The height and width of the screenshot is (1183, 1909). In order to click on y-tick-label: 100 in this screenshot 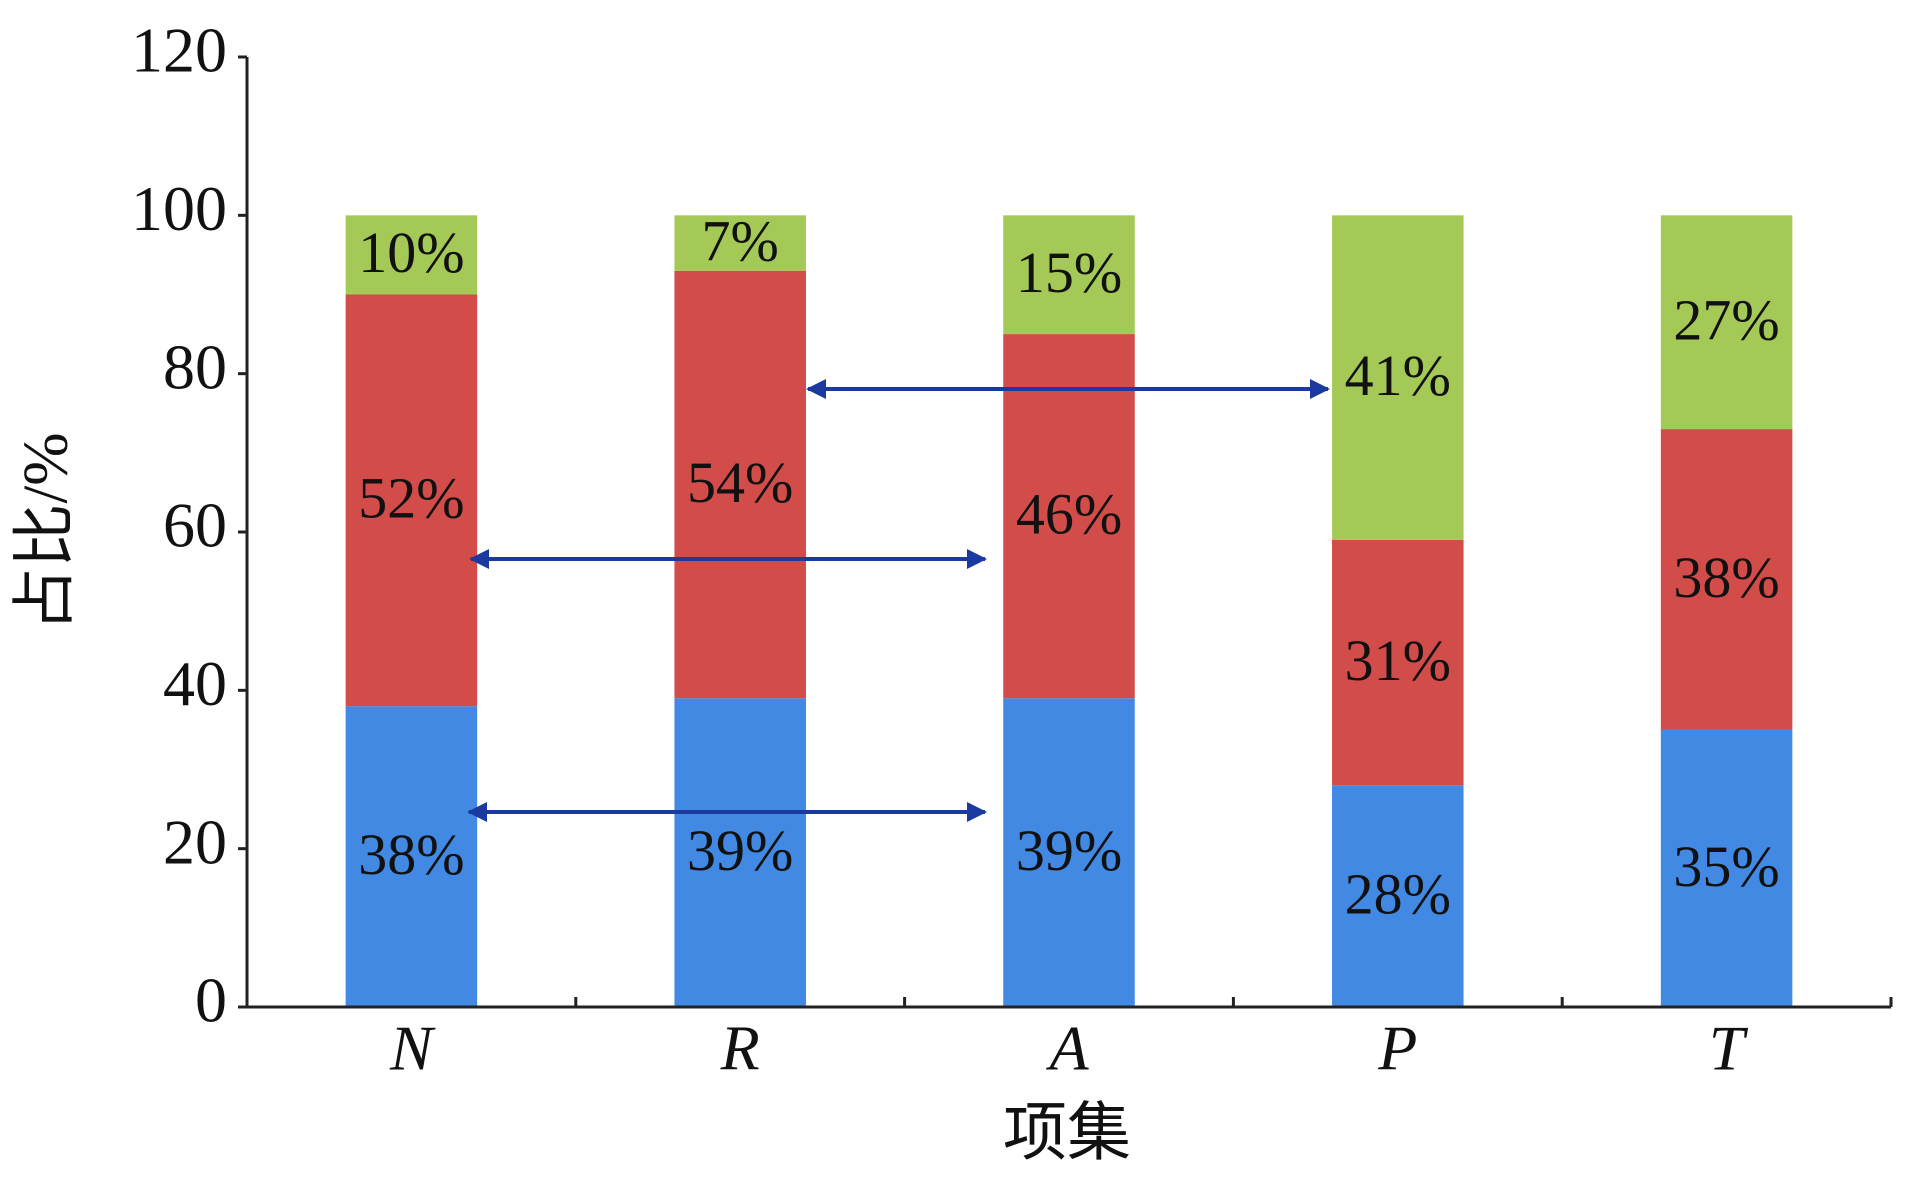, I will do `click(179, 208)`.